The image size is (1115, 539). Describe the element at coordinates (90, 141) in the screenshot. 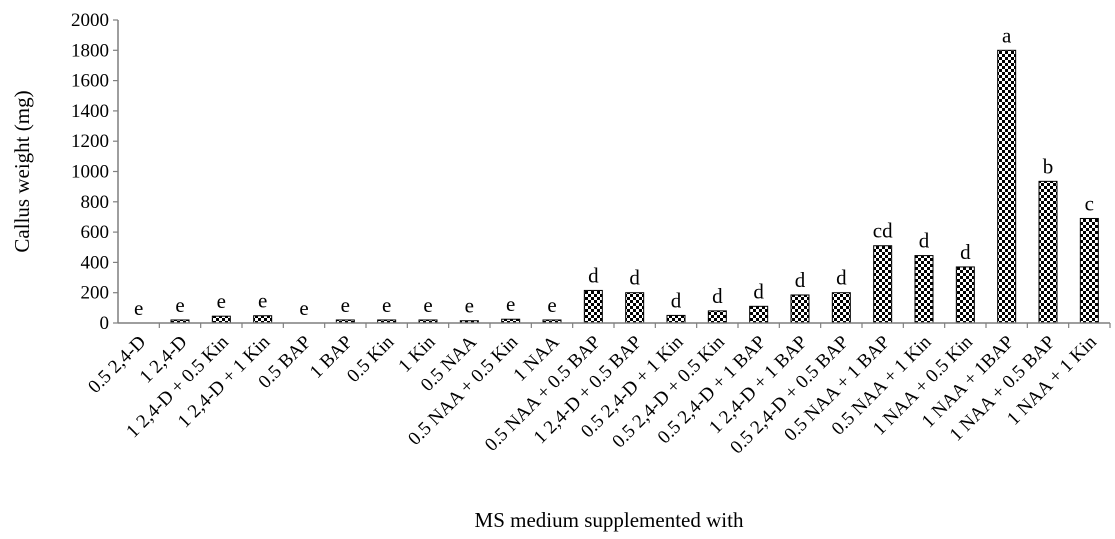

I see `y-tick-label: 1200` at that location.